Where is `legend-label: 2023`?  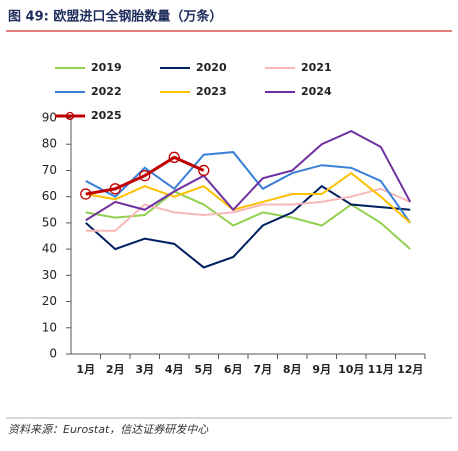
legend-label: 2023 is located at coordinates (211, 91).